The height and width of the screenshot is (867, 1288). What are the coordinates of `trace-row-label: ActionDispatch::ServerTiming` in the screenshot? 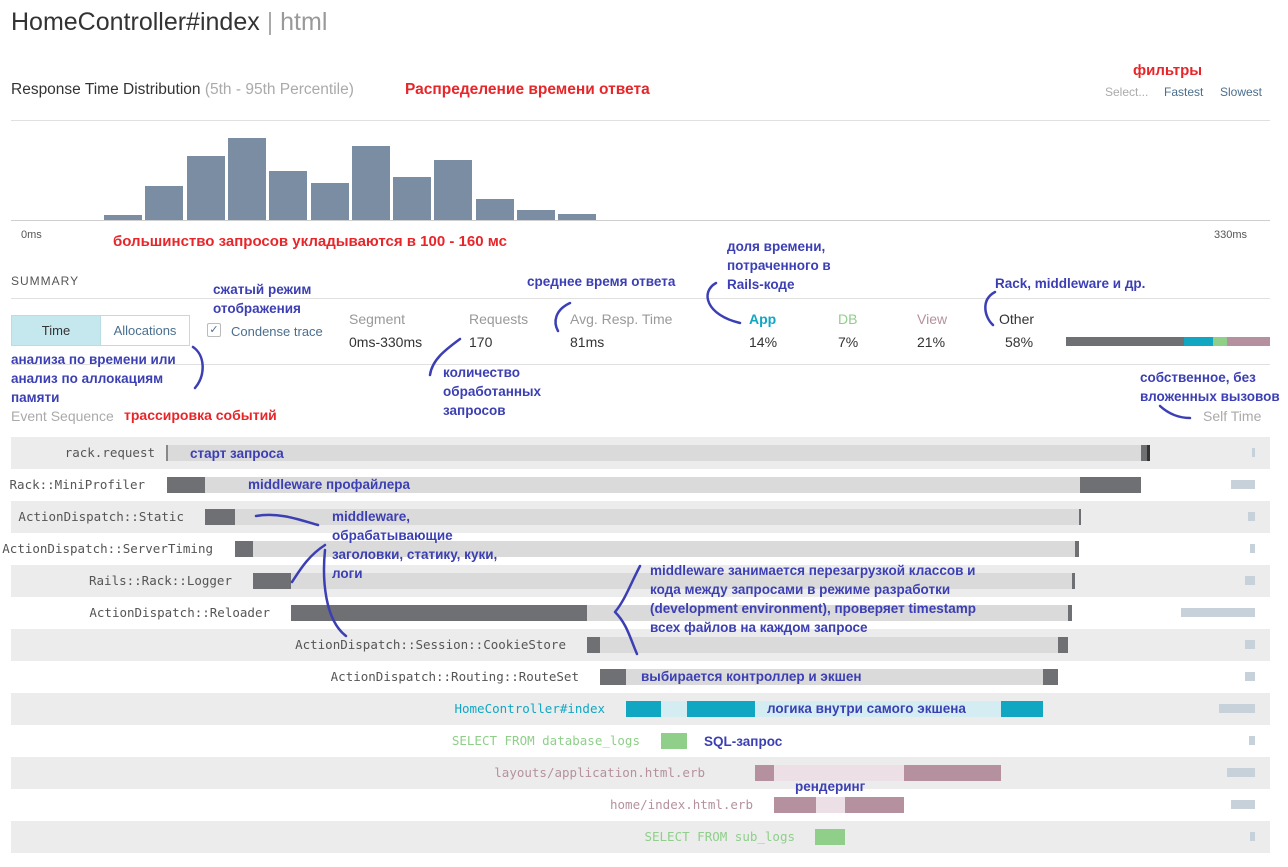 It's located at (107, 548).